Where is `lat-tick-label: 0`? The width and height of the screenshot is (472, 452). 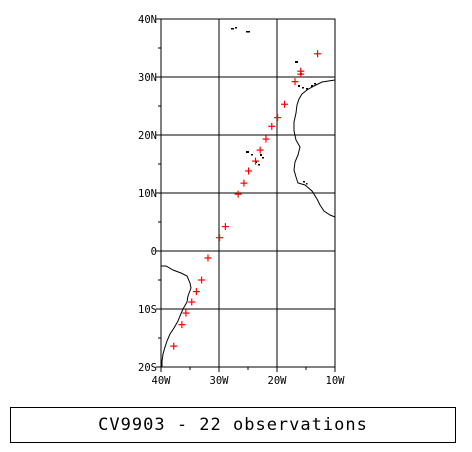
lat-tick-label: 0 is located at coordinates (154, 252).